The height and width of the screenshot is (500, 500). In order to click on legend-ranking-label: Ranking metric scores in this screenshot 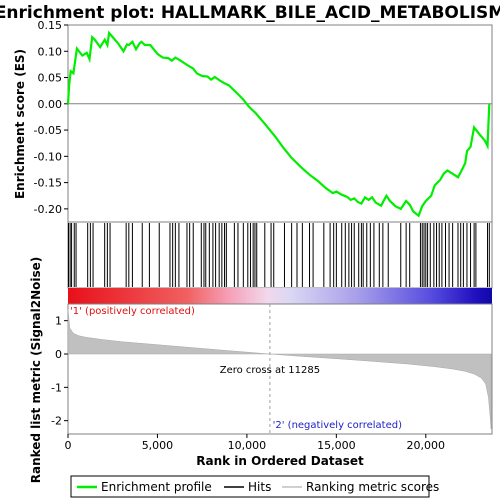, I will do `click(372, 487)`.